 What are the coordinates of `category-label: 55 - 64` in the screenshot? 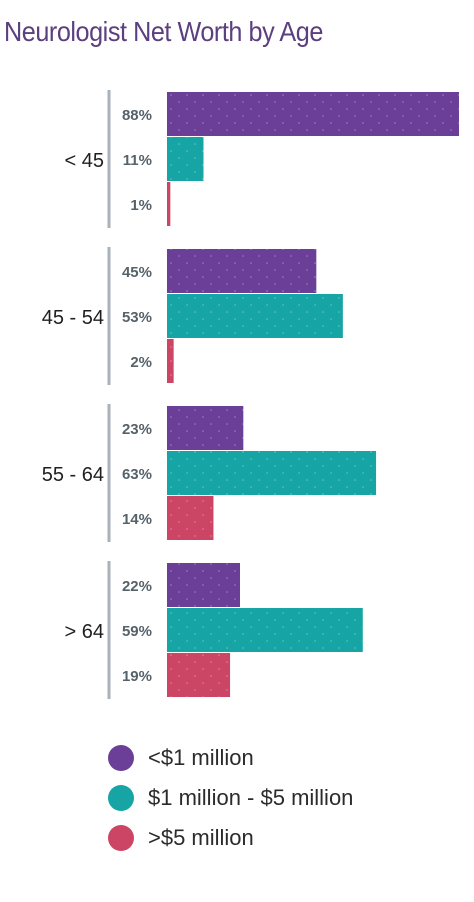 It's located at (73, 475).